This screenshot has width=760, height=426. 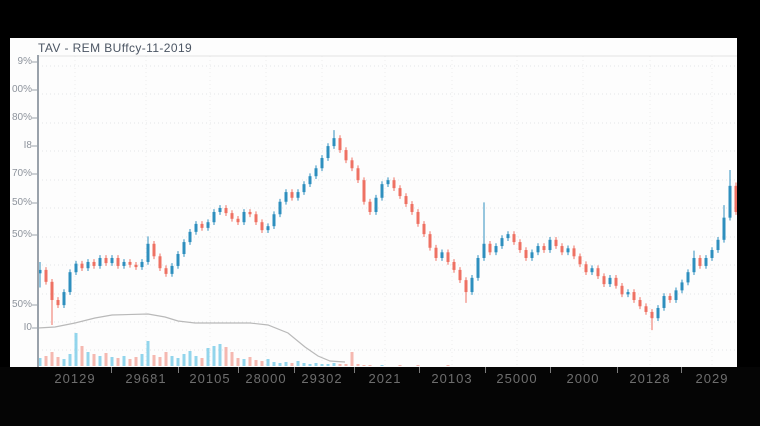 I want to click on x-axis-label: 2029, so click(x=712, y=378).